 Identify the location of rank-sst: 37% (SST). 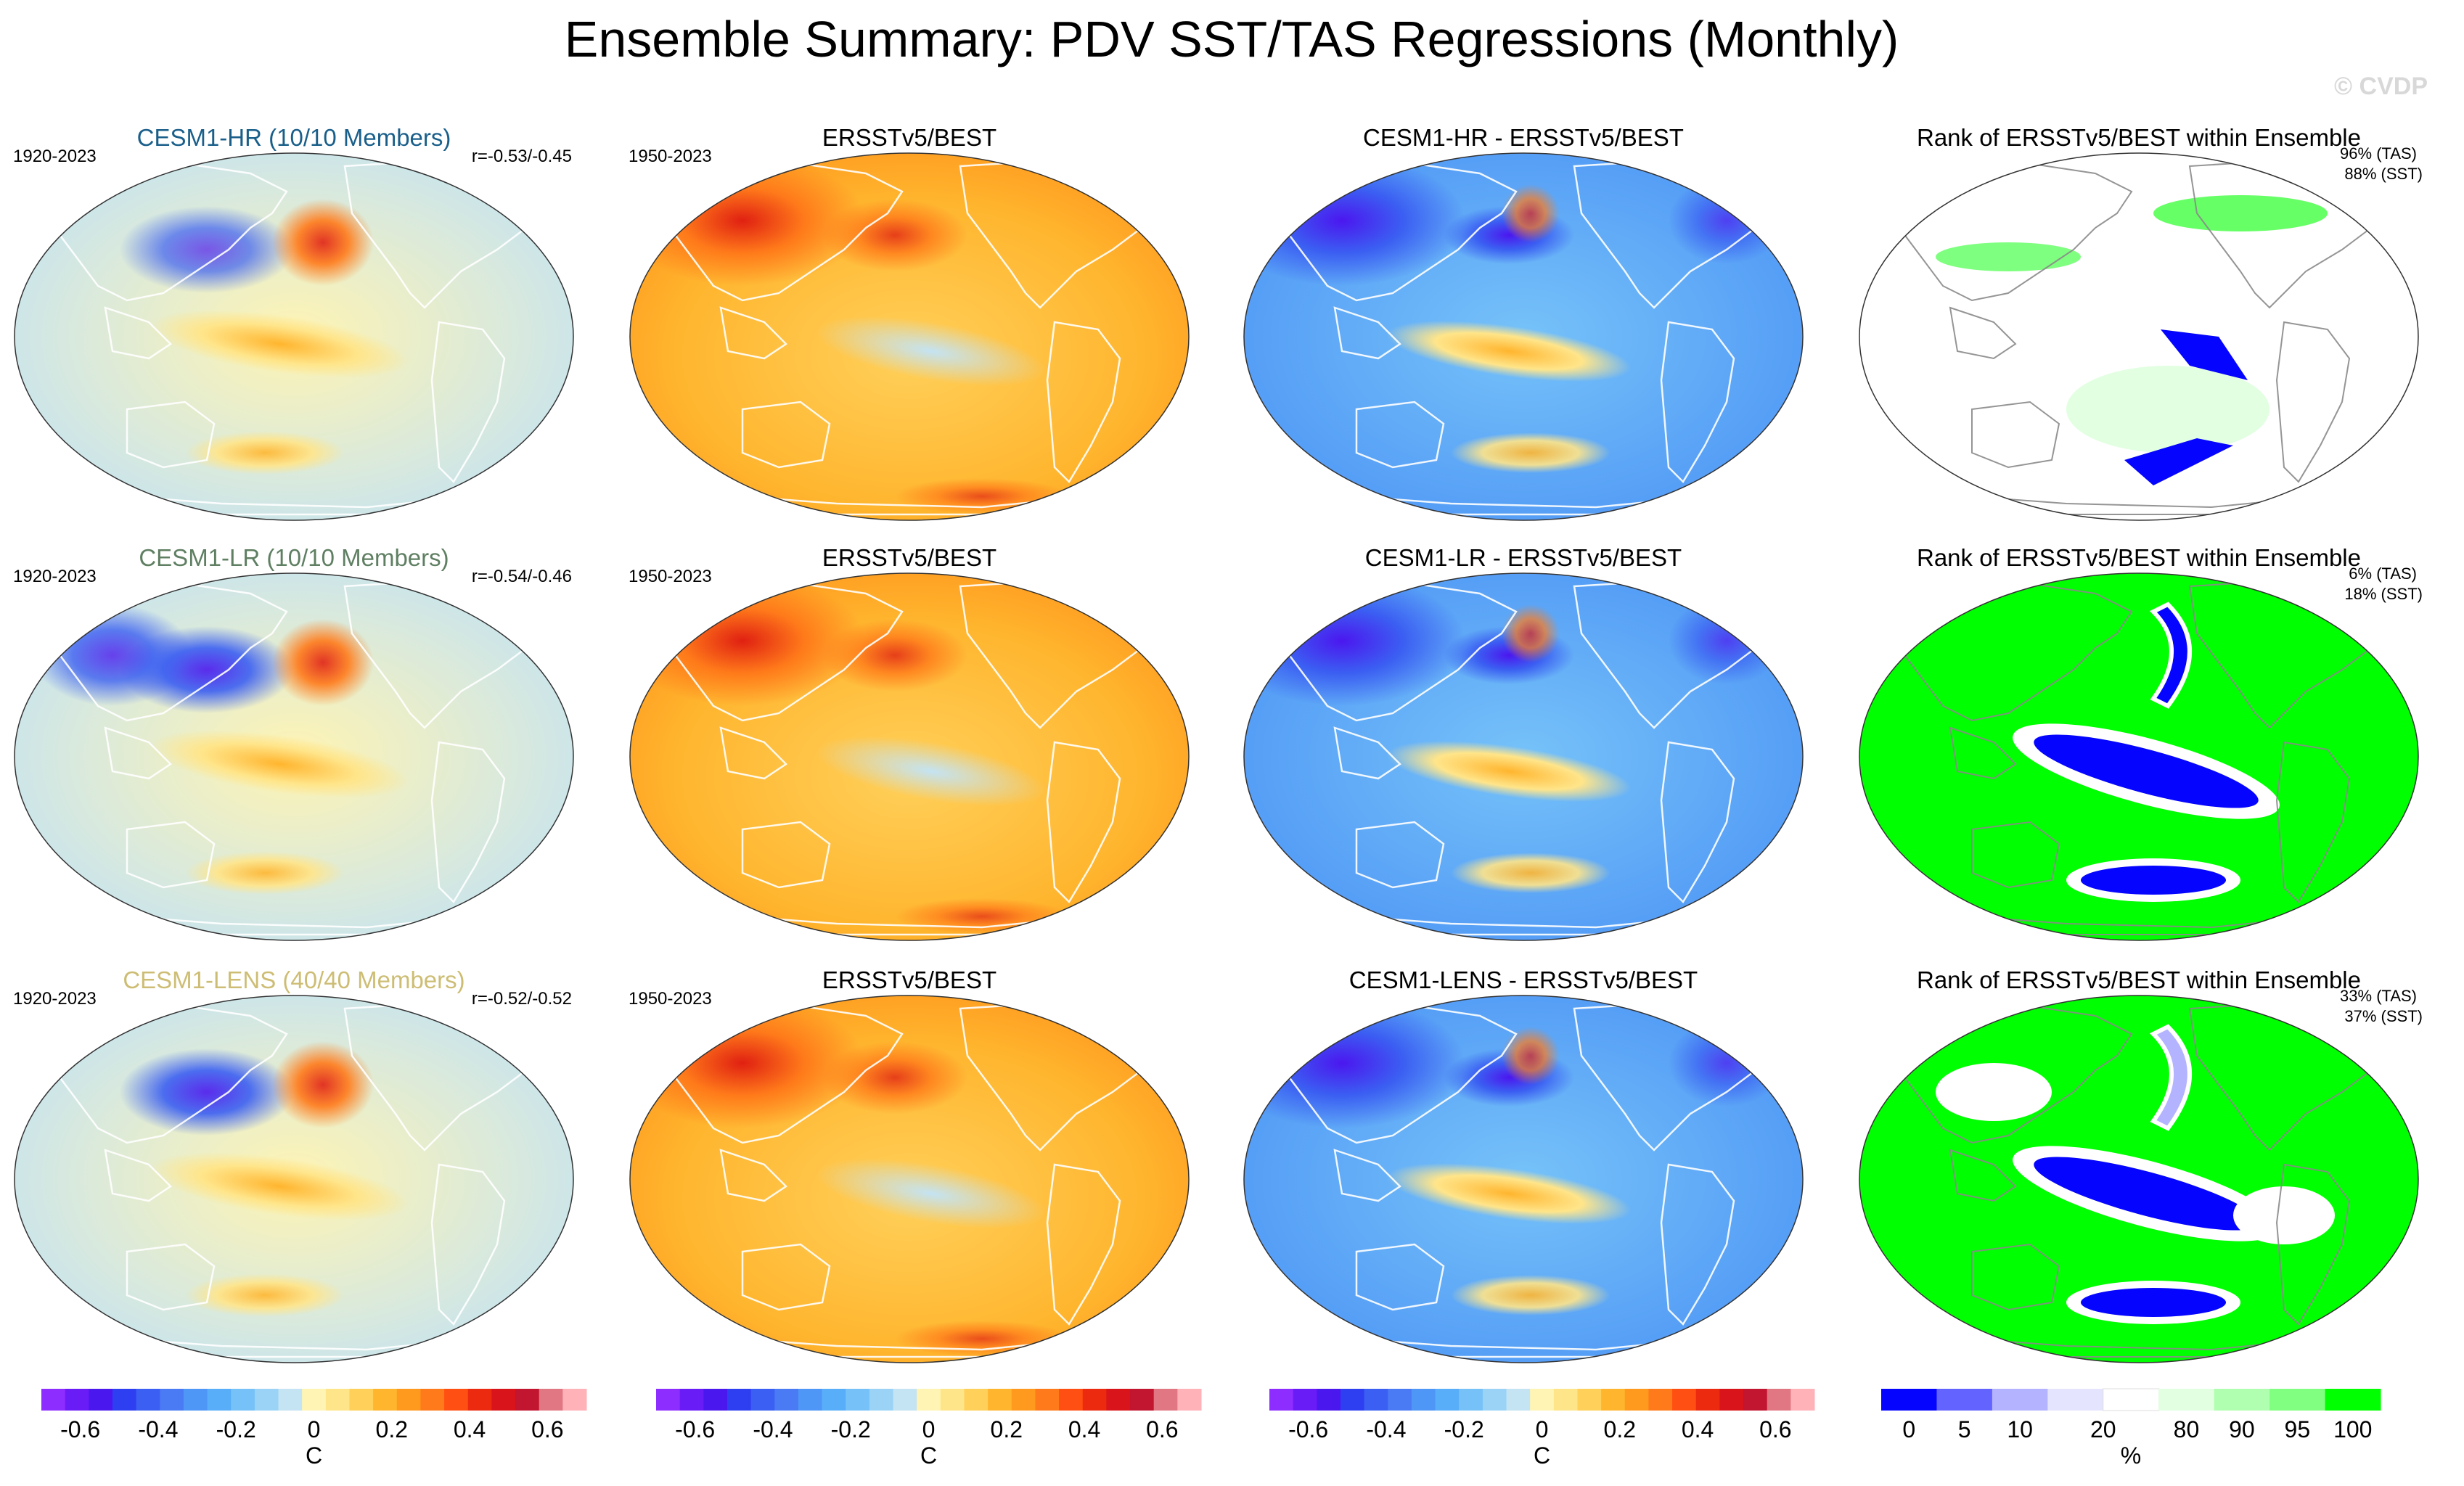
(2383, 1016).